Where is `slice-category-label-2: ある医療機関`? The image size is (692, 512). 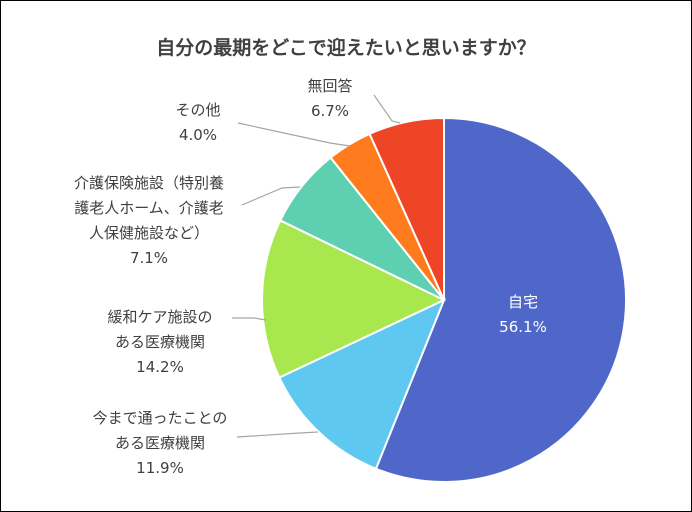 slice-category-label-2: ある医療機関 is located at coordinates (160, 342).